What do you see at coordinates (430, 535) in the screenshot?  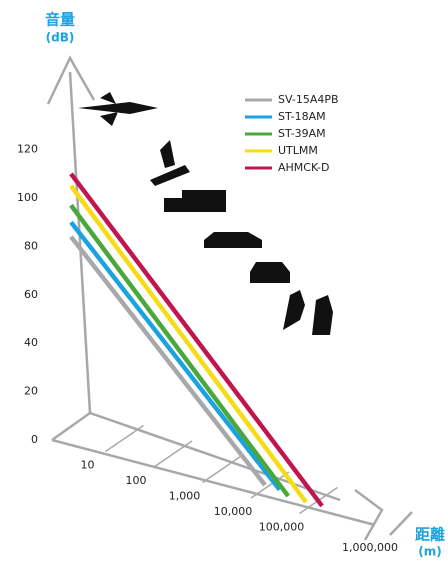 I see `x-title: 距離` at bounding box center [430, 535].